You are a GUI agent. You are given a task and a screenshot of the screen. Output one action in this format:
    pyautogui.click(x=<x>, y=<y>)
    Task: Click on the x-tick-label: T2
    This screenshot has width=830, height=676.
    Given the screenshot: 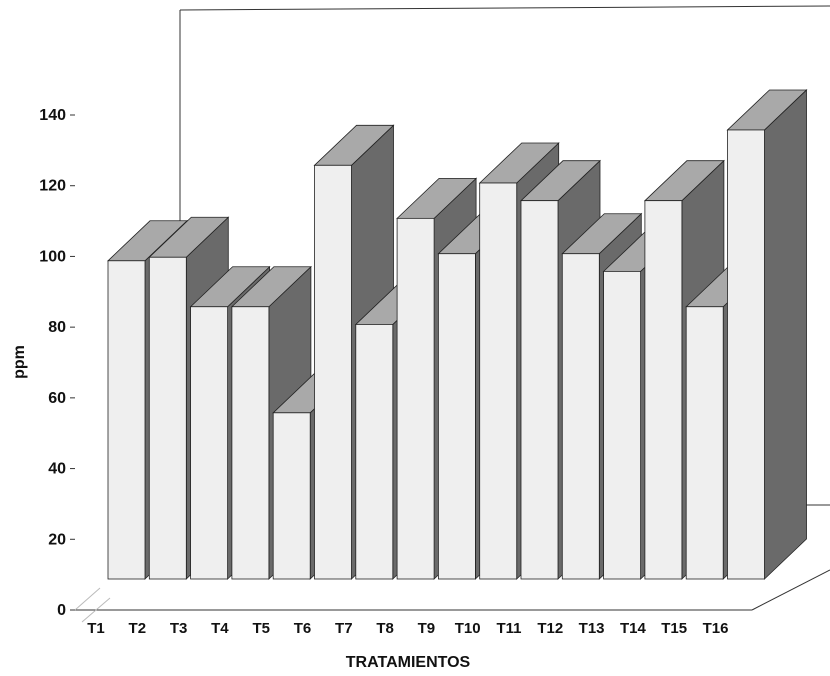 What is the action you would take?
    pyautogui.click(x=138, y=628)
    